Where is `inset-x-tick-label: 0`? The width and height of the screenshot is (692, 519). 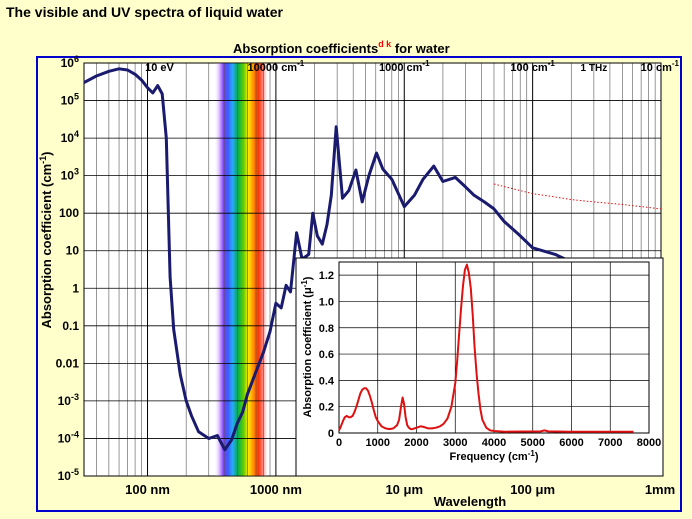 inset-x-tick-label: 0 is located at coordinates (339, 443).